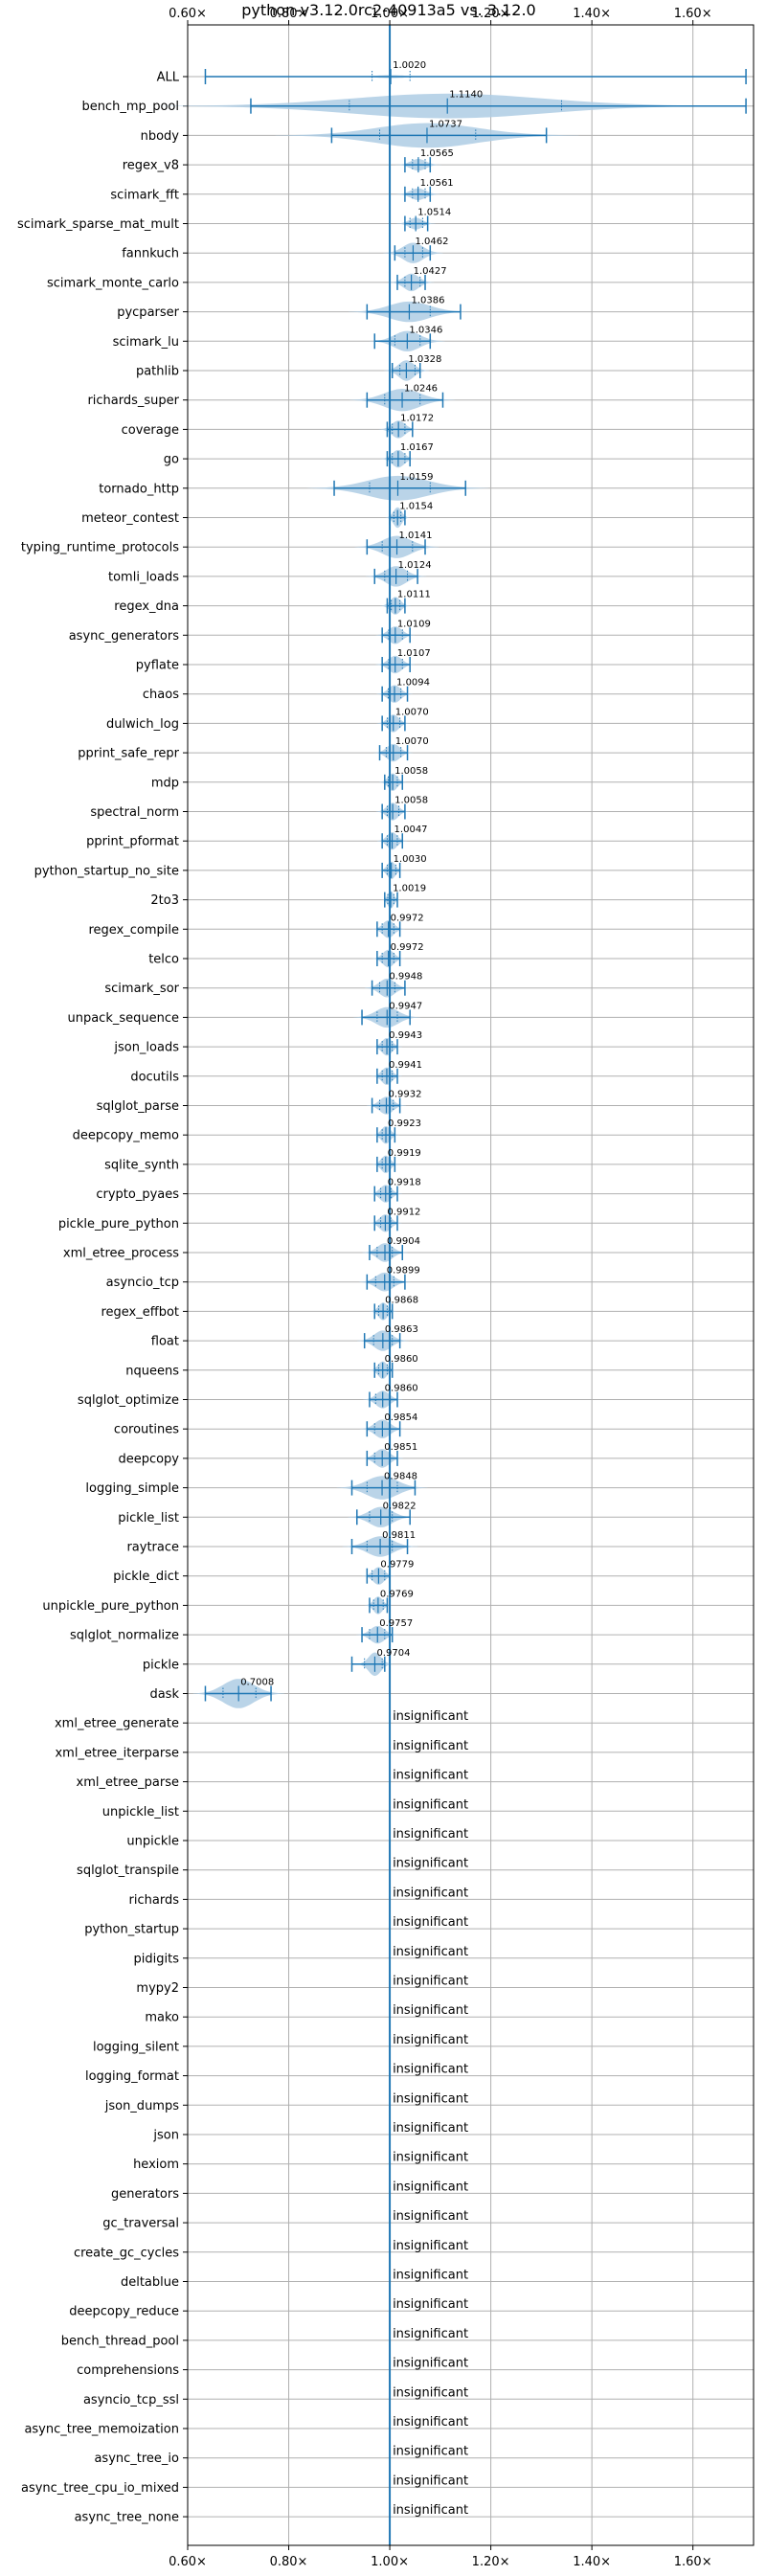  Describe the element at coordinates (188, 2562) in the screenshot. I see `x-tick-label-bottom: 0.60×` at that location.